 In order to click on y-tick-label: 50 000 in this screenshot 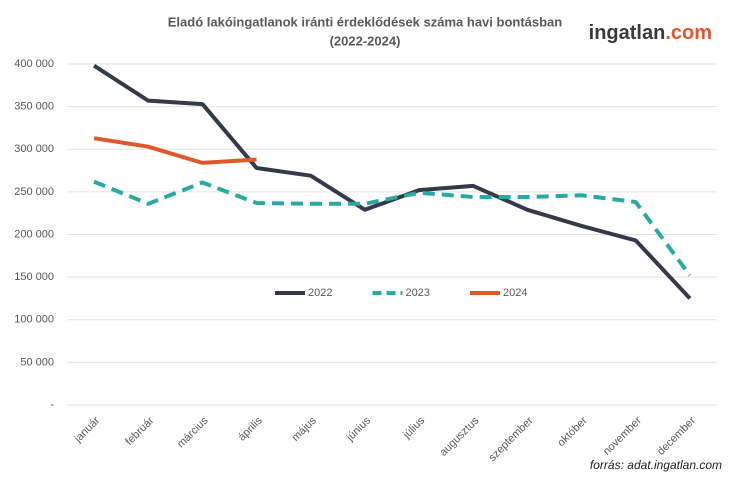, I will do `click(37, 362)`.